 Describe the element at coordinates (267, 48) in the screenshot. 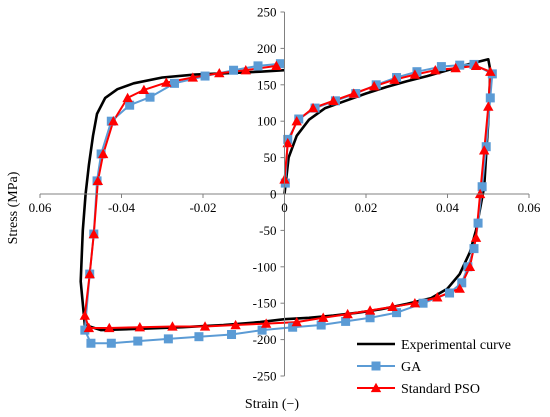

I see `y-tick-label: 200` at that location.